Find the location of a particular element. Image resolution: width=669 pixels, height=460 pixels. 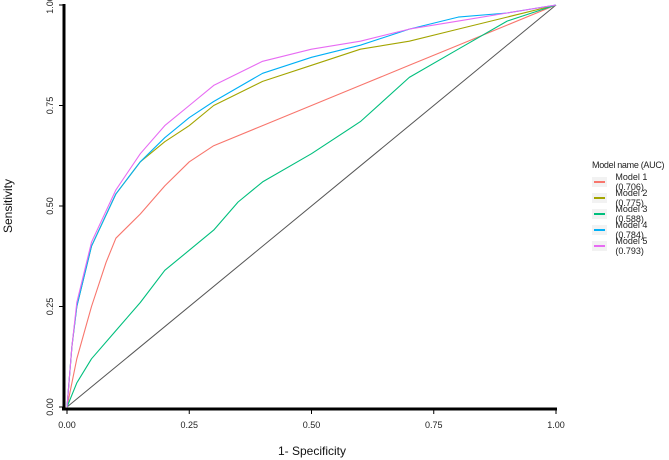

x-axis-label: 1- Specificity is located at coordinates (312, 451).